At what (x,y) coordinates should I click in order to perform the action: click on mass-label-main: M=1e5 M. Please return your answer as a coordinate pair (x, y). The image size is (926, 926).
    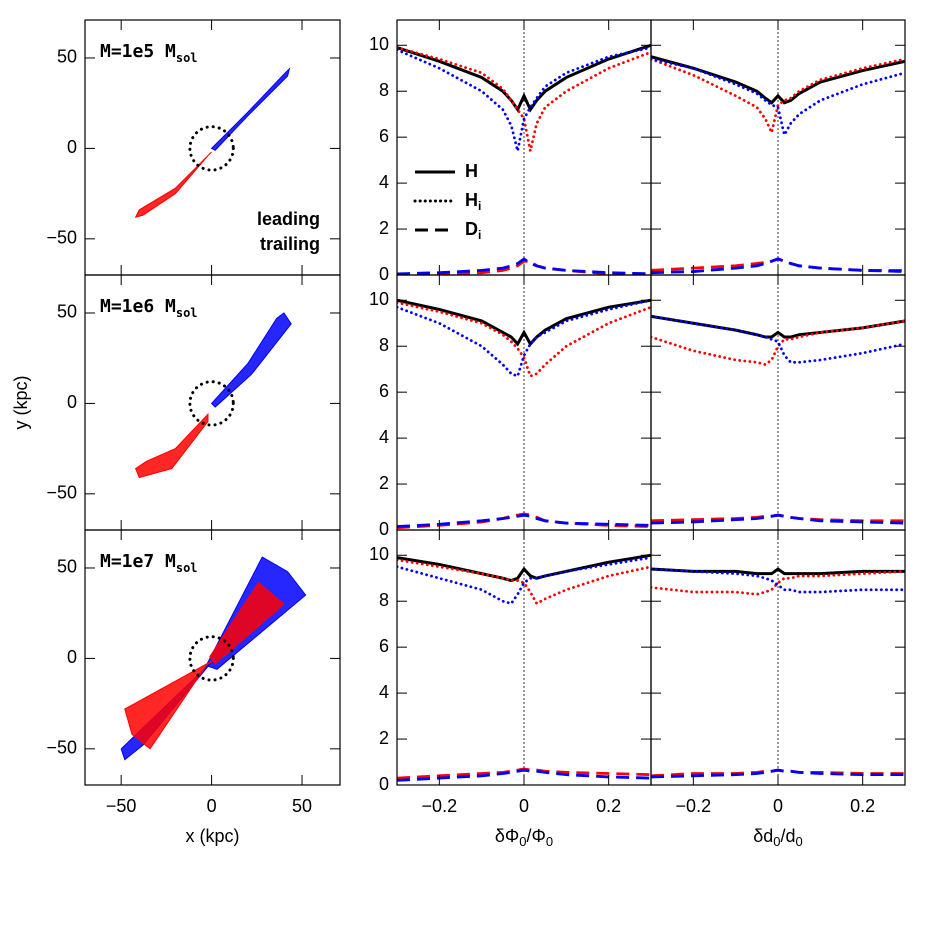
    Looking at the image, I should click on (138, 51).